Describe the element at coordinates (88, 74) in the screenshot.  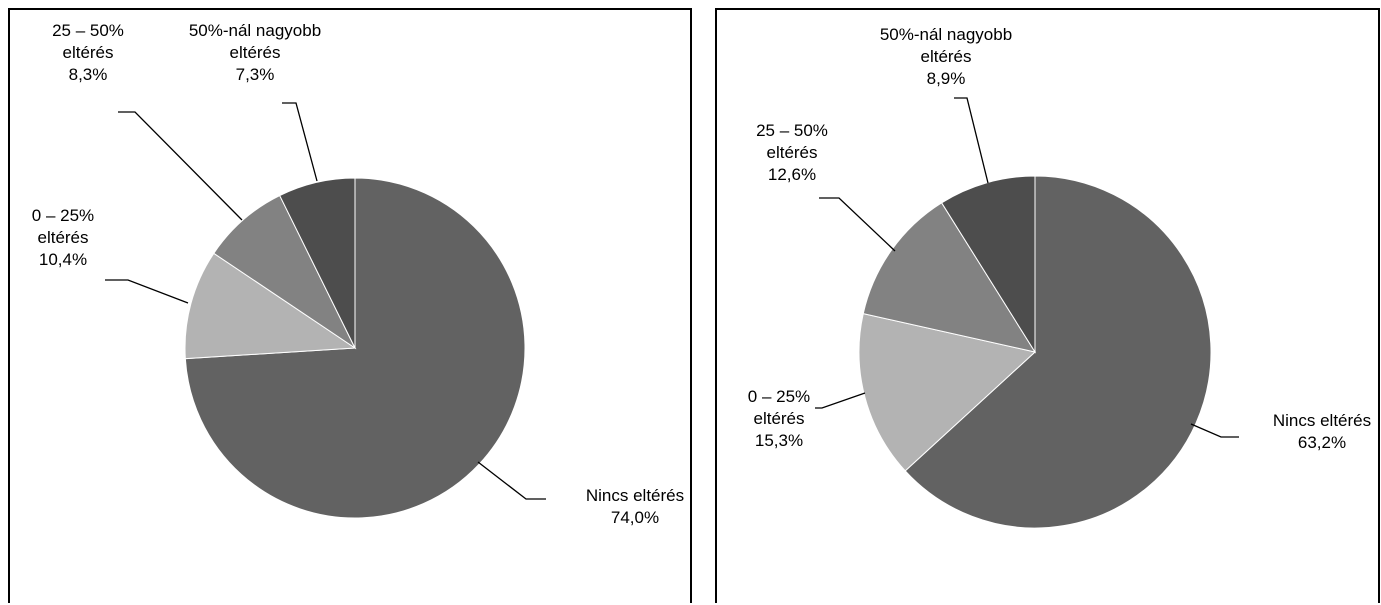
I see `data-label-line: 8,3%` at that location.